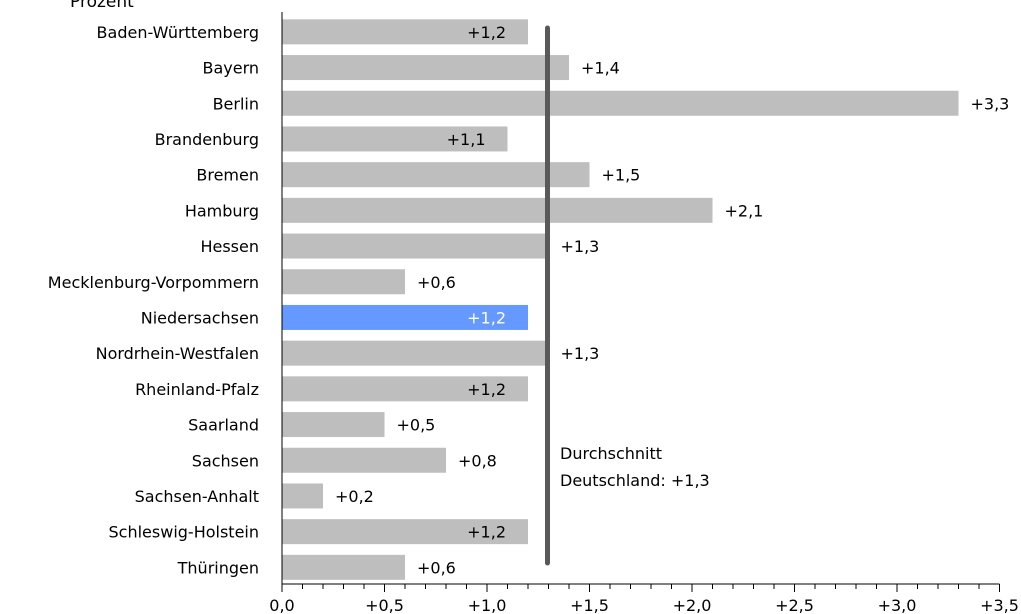 Image resolution: width=1021 pixels, height=614 pixels. Describe the element at coordinates (225, 460) in the screenshot. I see `category-label: Sachsen` at that location.